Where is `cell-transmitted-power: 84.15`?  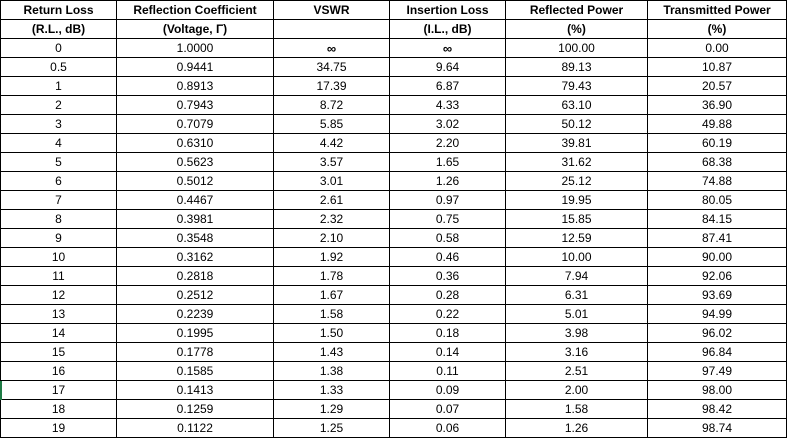
cell-transmitted-power: 84.15 is located at coordinates (717, 219).